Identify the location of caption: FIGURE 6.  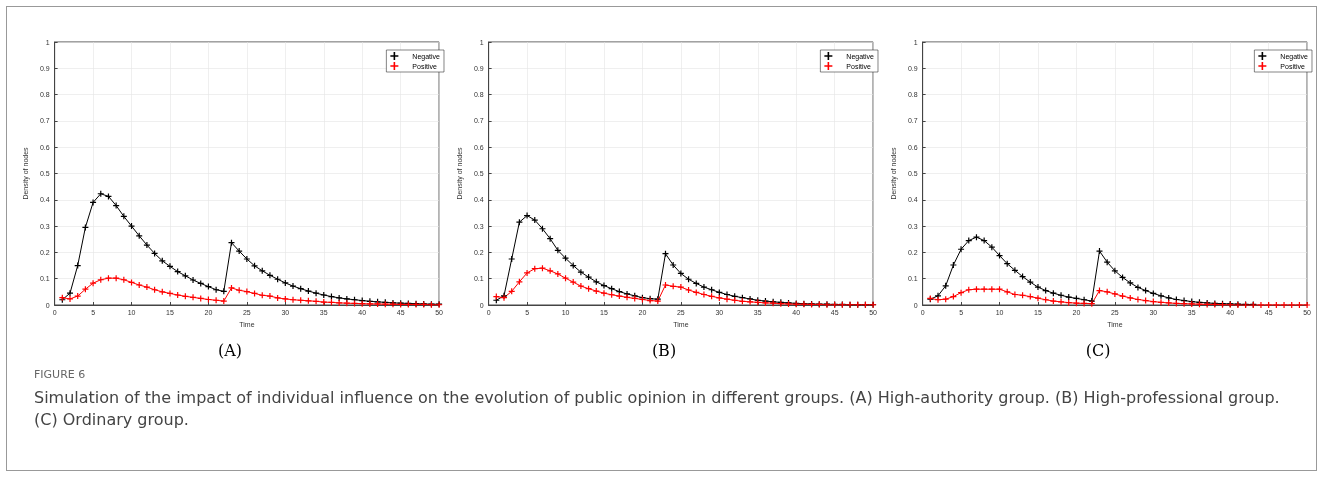
(60, 374).